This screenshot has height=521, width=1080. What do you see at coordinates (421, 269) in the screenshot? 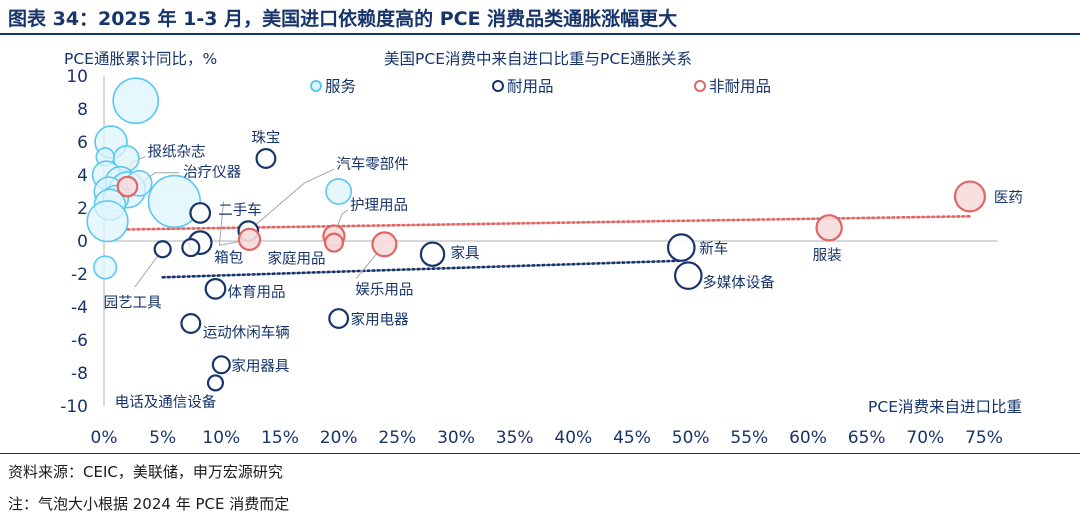
I see `trendline-durables` at bounding box center [421, 269].